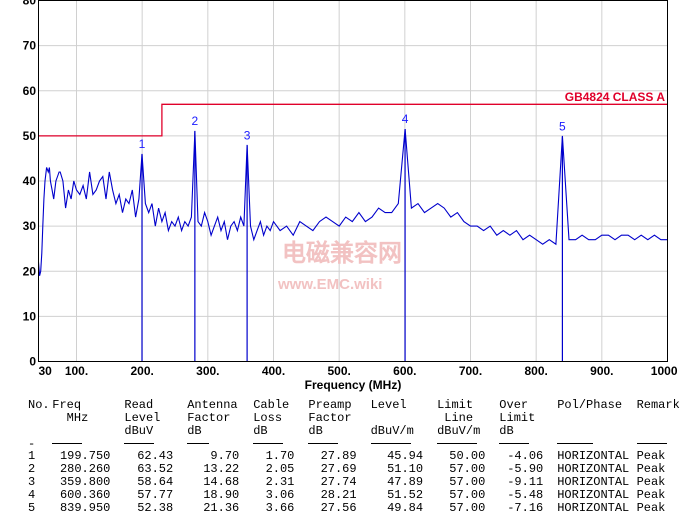 The width and height of the screenshot is (684, 529). What do you see at coordinates (342, 253) in the screenshot?
I see `watermark-cn: 电磁兼容网` at bounding box center [342, 253].